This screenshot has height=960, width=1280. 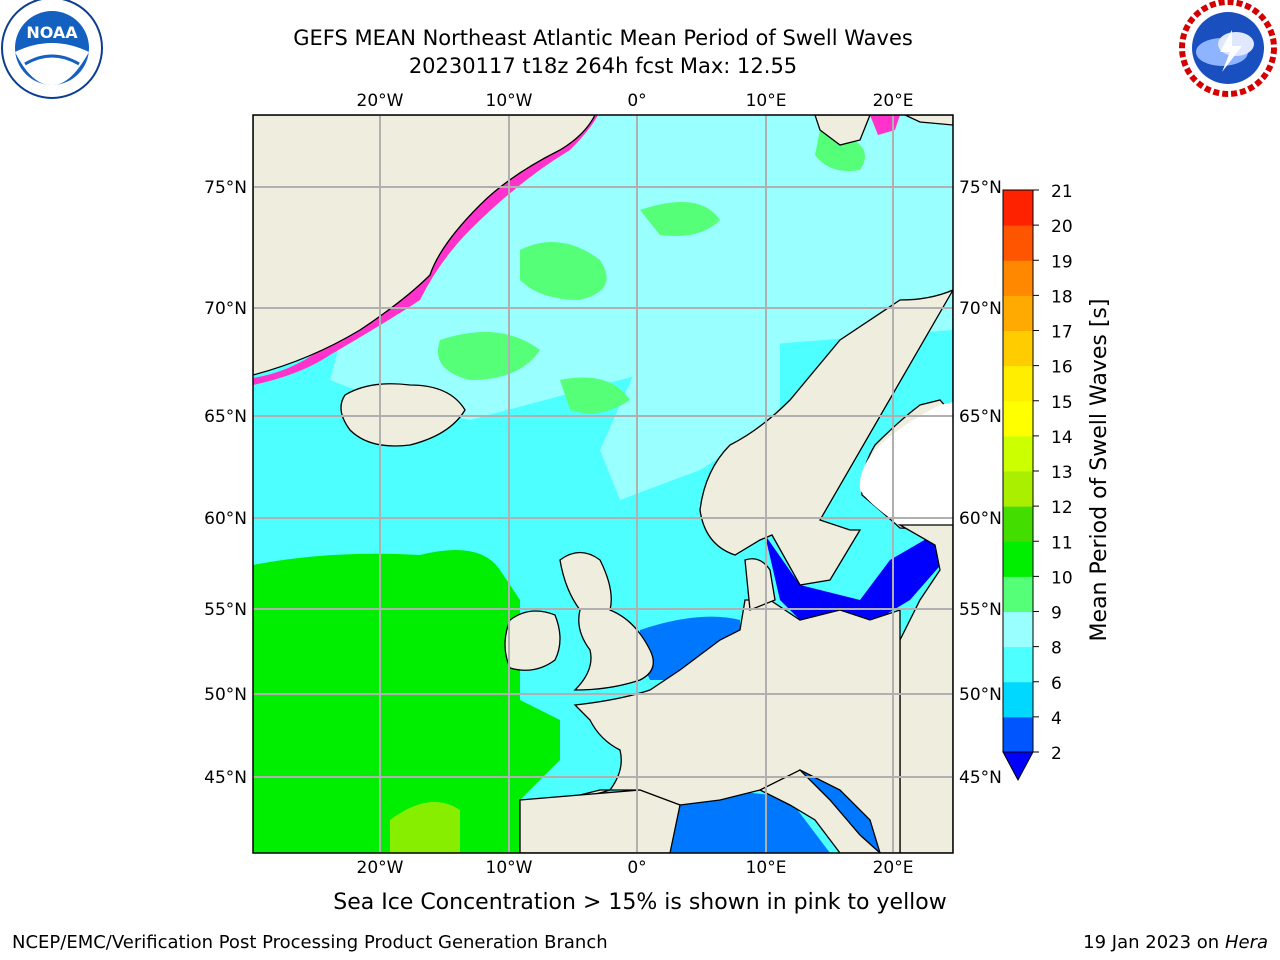 What do you see at coordinates (1062, 578) in the screenshot?
I see `colorbar-tick-label: 10` at bounding box center [1062, 578].